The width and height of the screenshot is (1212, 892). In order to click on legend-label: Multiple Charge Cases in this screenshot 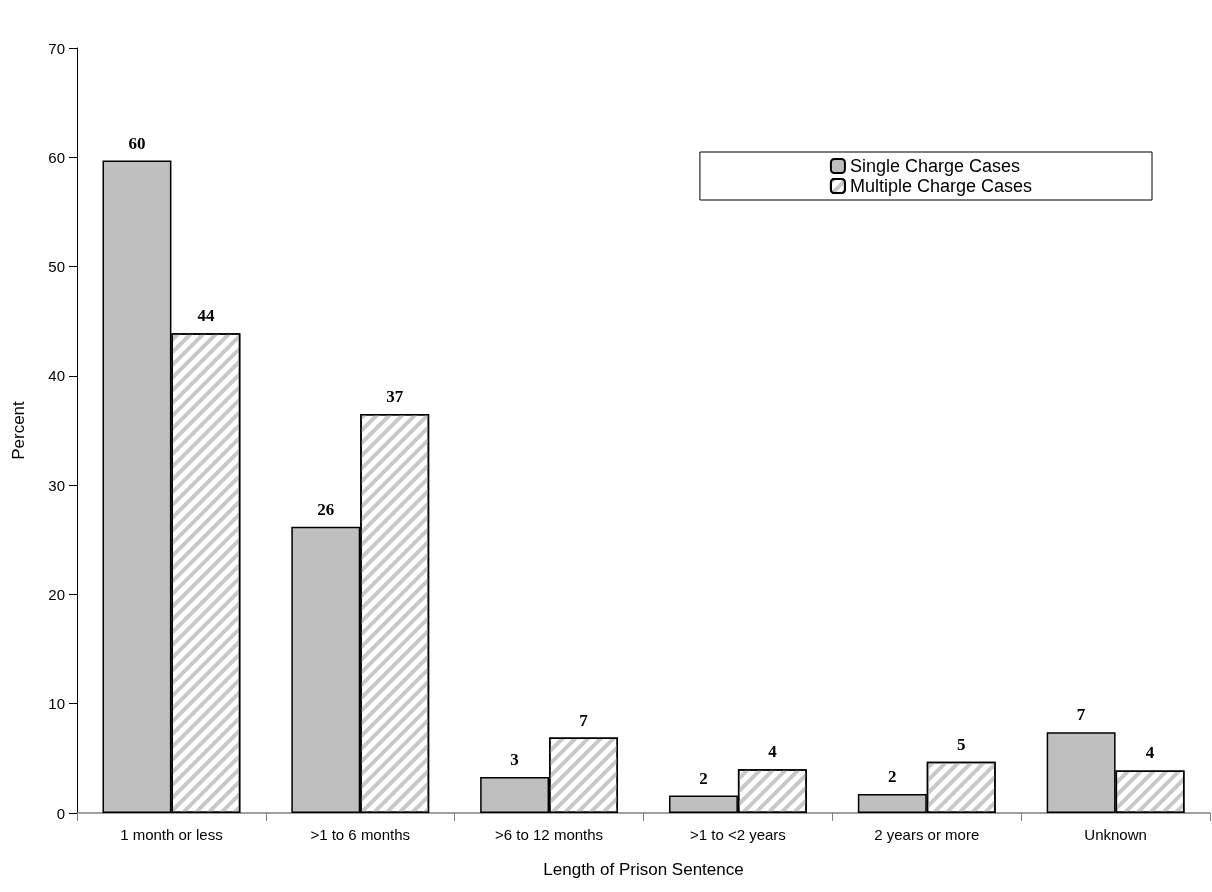, I will do `click(941, 186)`.